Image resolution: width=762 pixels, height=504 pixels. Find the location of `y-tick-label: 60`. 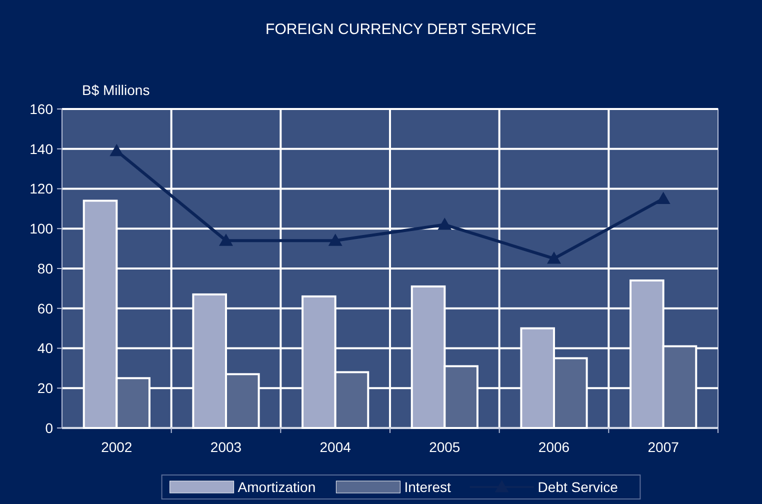

y-tick-label: 60 is located at coordinates (45, 308).